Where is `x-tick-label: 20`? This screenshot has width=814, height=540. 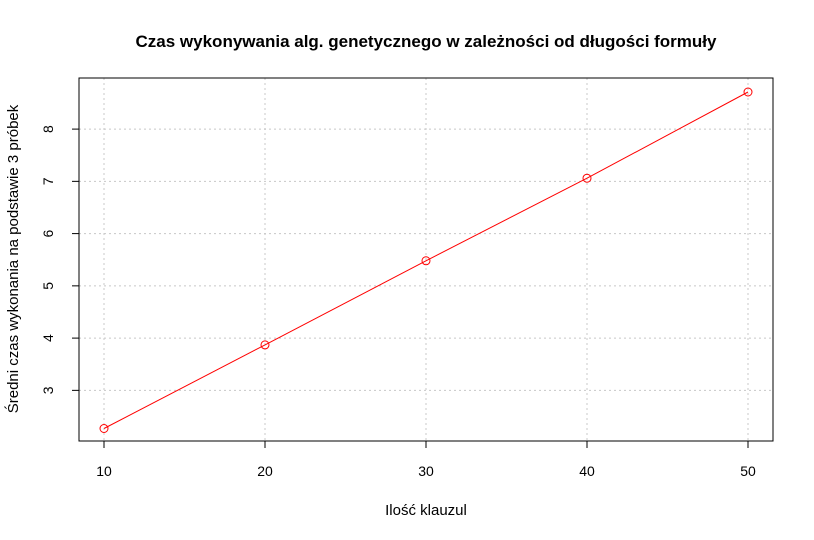 x-tick-label: 20 is located at coordinates (265, 471).